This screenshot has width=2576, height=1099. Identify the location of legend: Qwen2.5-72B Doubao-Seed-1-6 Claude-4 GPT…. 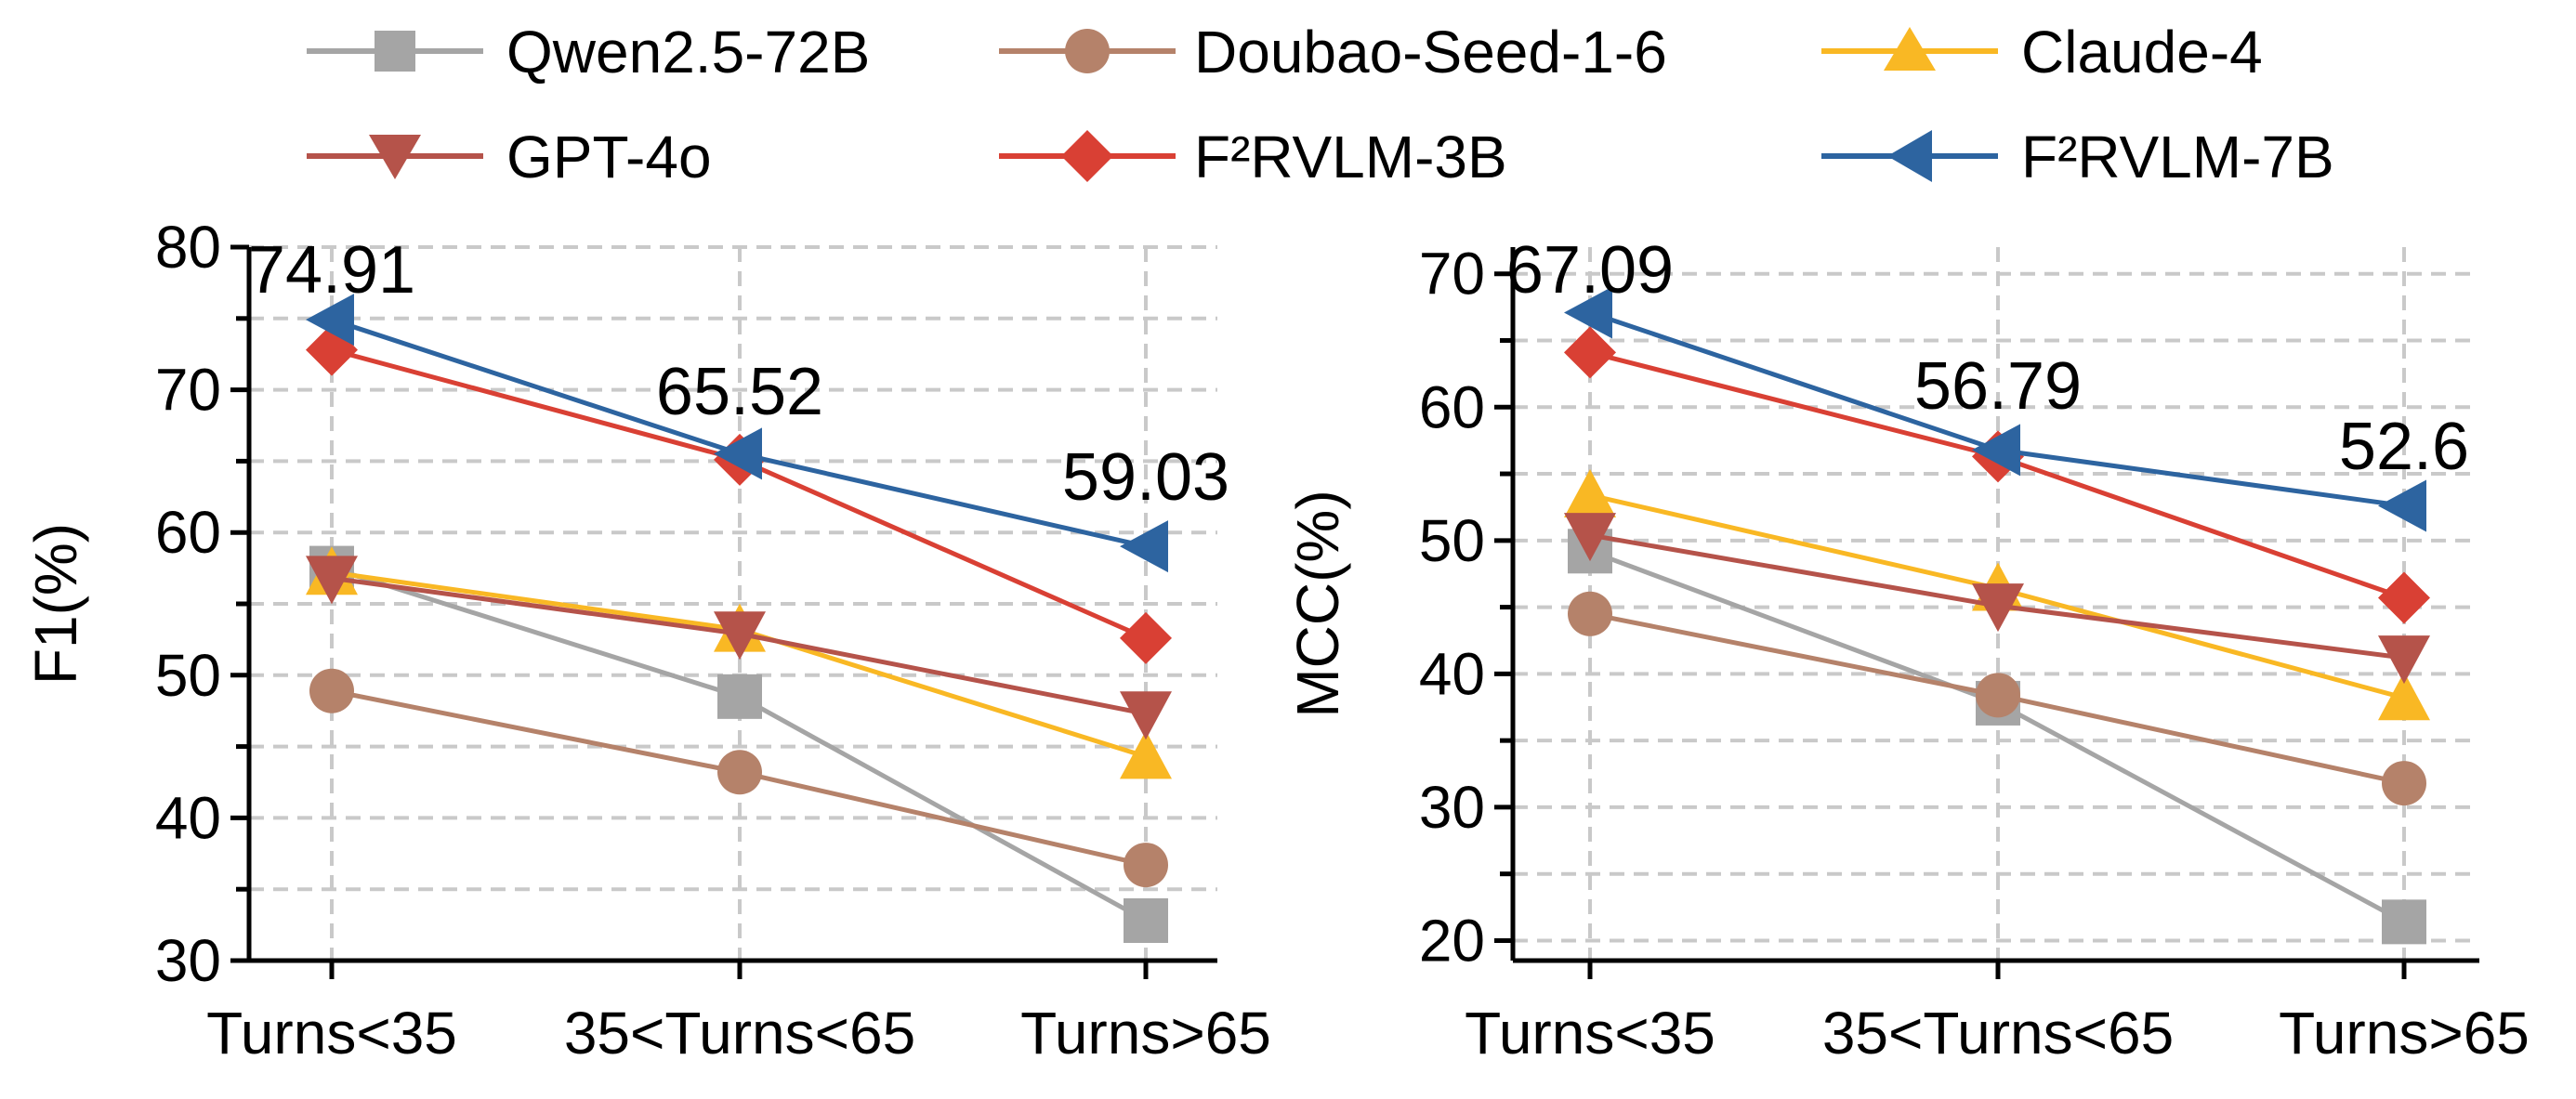
(1320, 104).